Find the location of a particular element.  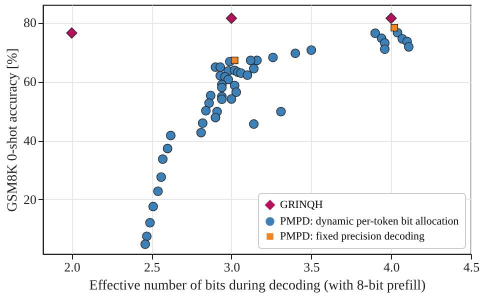

y-axis-title: GSM8K 0-shot accuracy [%] is located at coordinates (13, 130).